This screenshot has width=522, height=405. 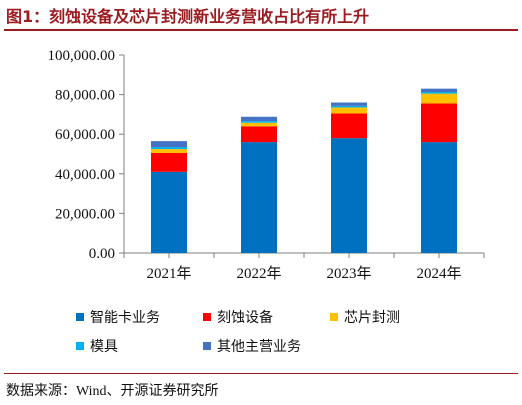 I want to click on y-tick-label: 80,000.00, so click(x=85, y=96).